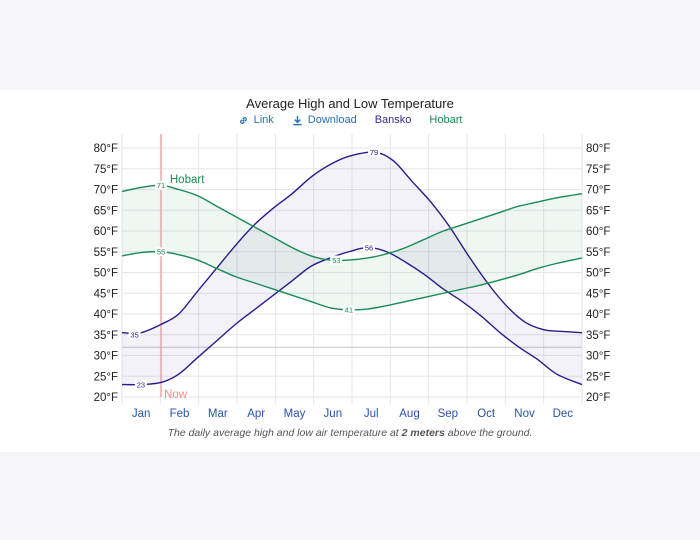  I want to click on y-tick-right: 35°F, so click(598, 336).